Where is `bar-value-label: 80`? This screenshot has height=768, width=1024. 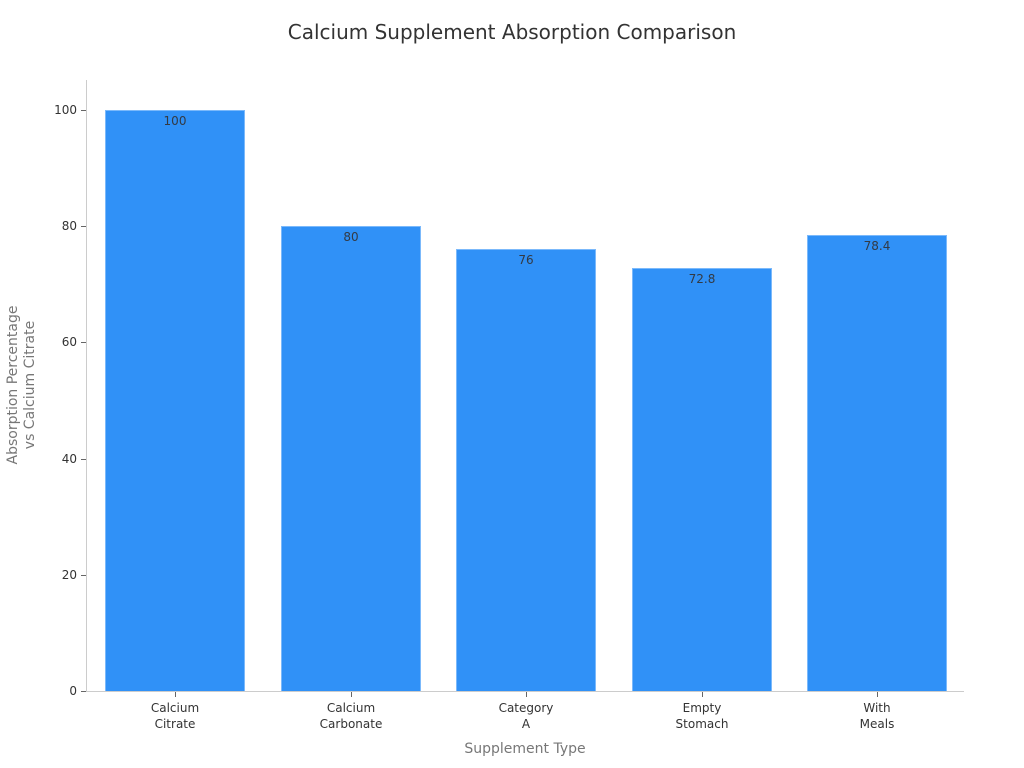 bar-value-label: 80 is located at coordinates (351, 237).